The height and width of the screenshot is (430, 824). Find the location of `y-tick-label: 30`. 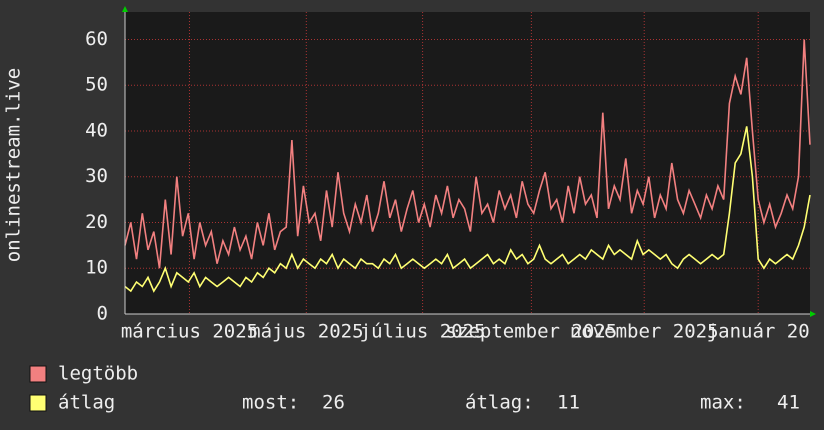

y-tick-label: 30 is located at coordinates (96, 176).